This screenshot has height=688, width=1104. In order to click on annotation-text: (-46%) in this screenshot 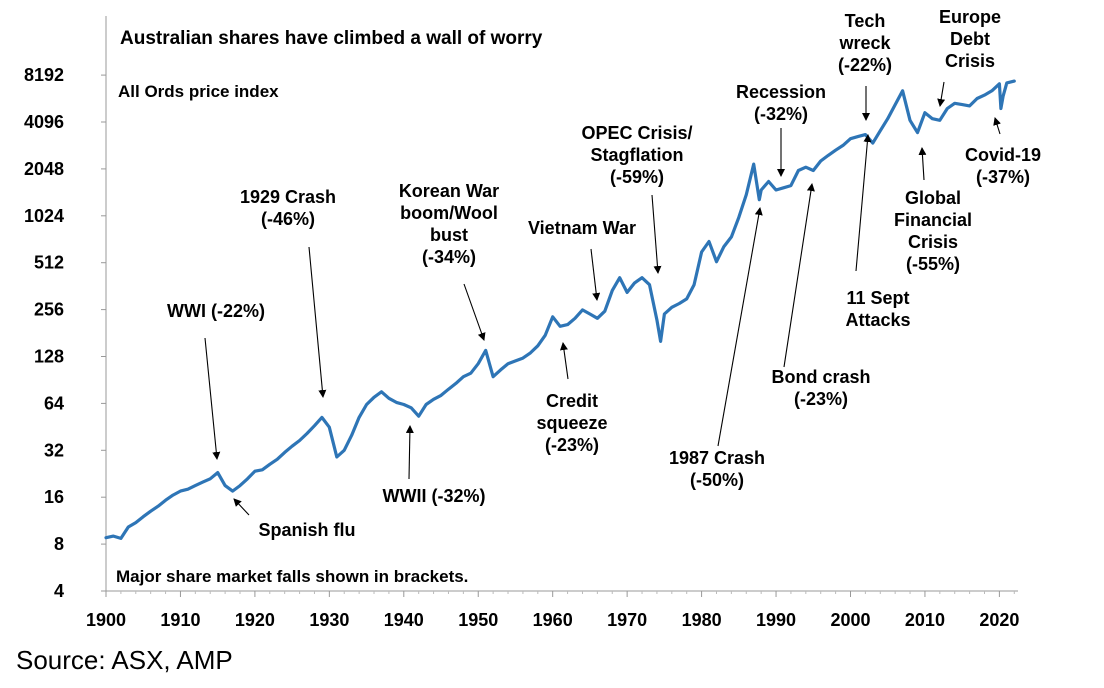, I will do `click(288, 219)`.